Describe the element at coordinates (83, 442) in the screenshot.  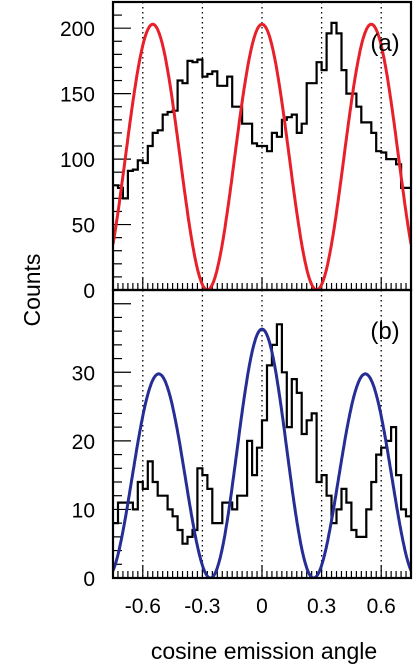
I see `y-tick-label: 20` at that location.